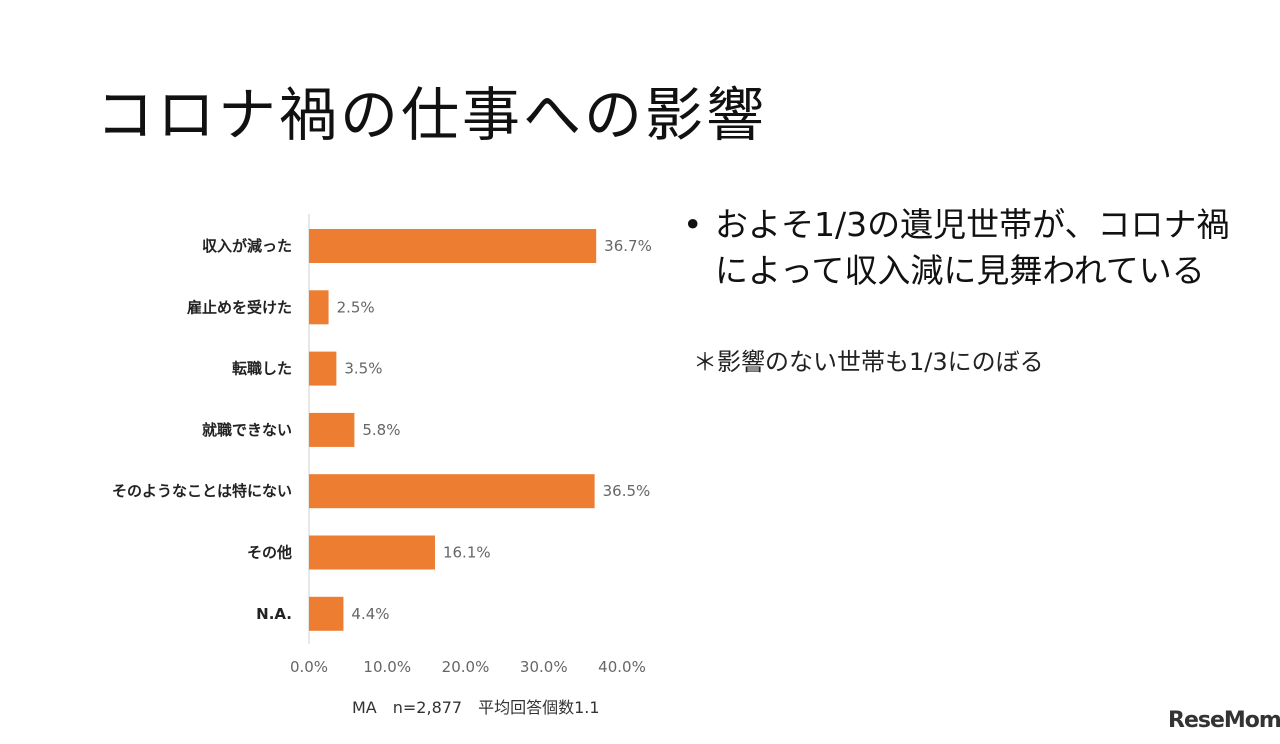 This screenshot has width=1280, height=744. I want to click on x-tick-label: 0.0%, so click(309, 667).